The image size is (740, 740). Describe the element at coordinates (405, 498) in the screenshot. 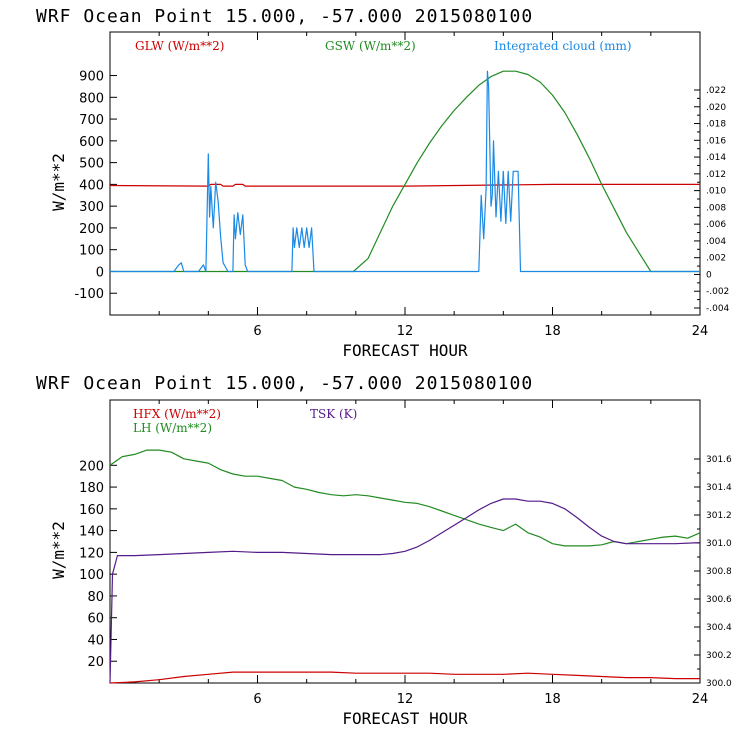

I see `series-line-lh` at that location.